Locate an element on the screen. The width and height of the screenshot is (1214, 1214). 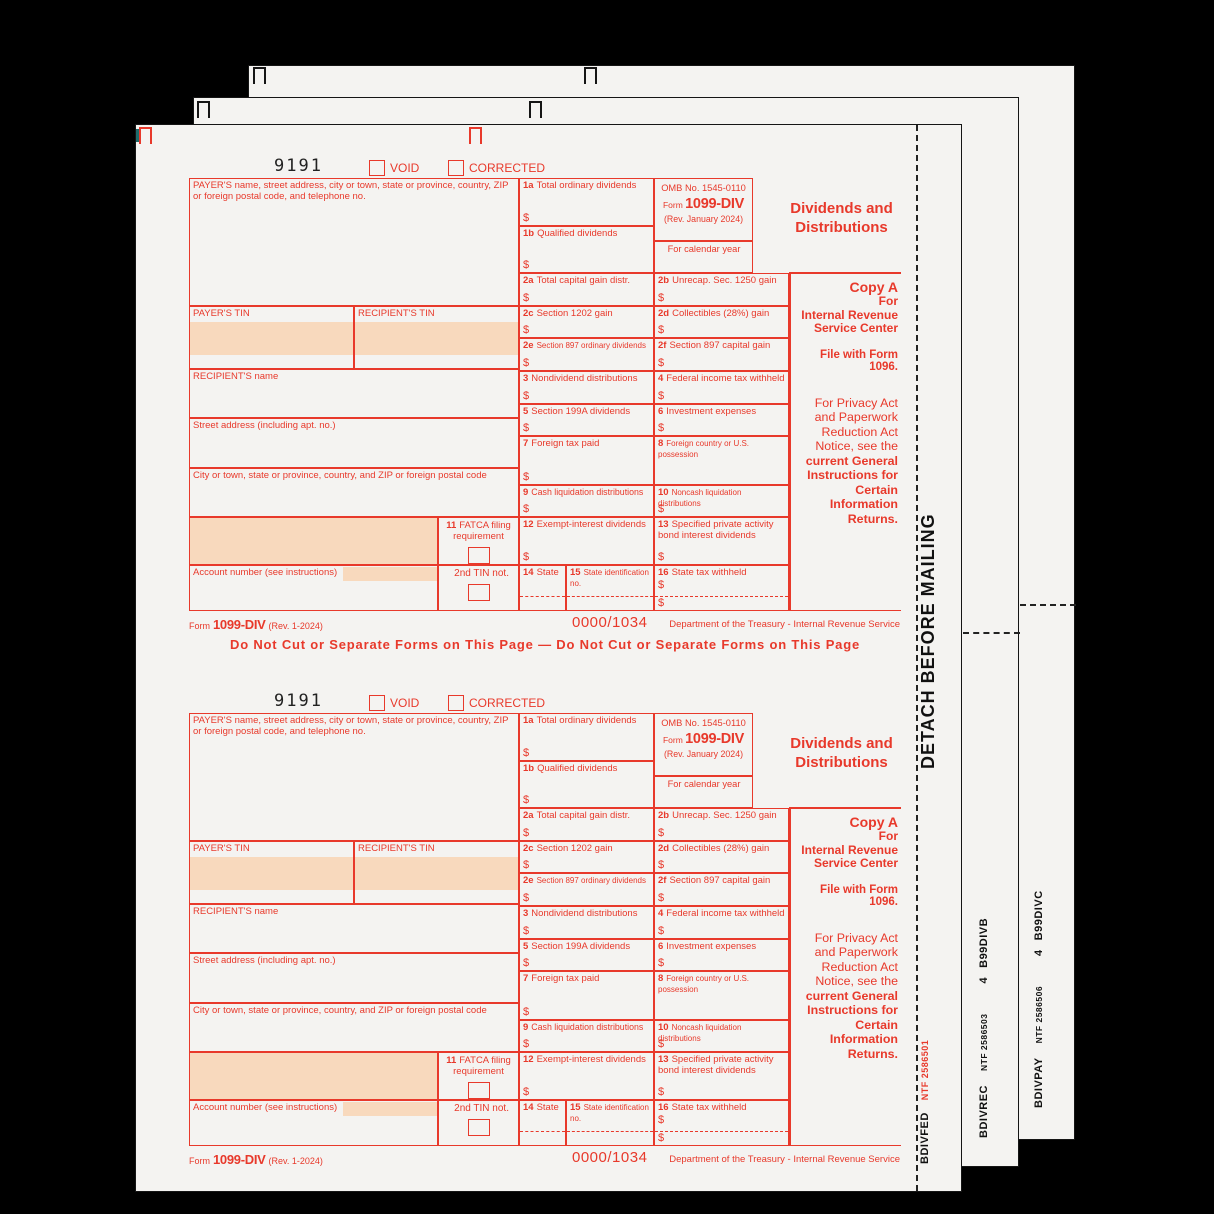
box-2e-label: 2e Section 897 ordinary dividends is located at coordinates (586, 345).